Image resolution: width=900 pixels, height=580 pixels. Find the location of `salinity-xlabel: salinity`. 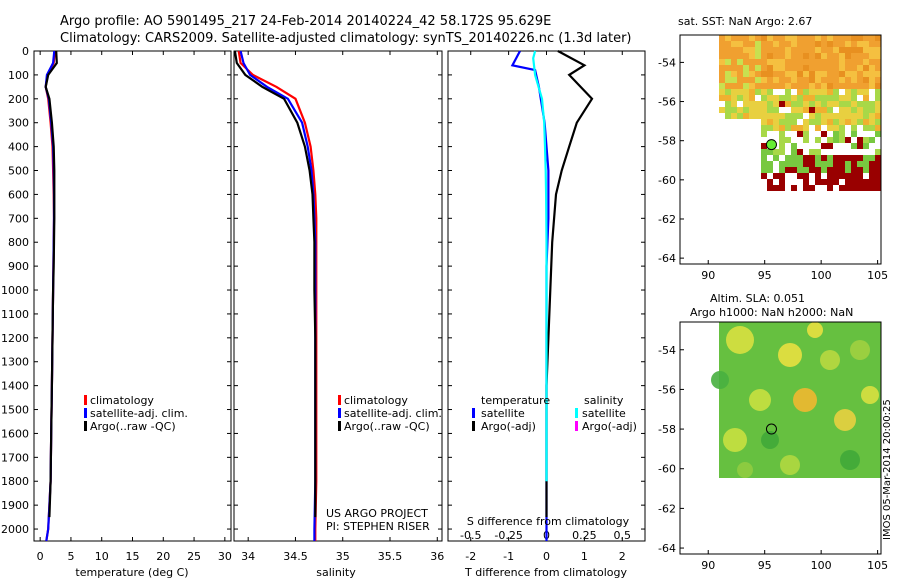

salinity-xlabel: salinity is located at coordinates (336, 572).